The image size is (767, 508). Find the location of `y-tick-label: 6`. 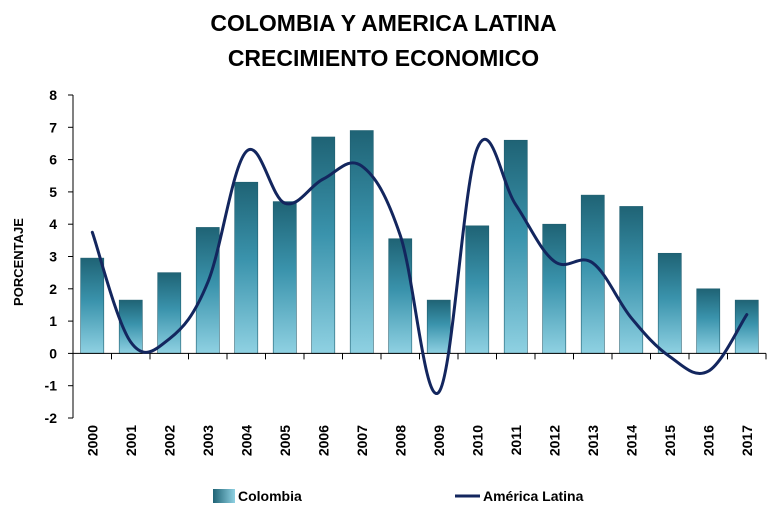

y-tick-label: 6 is located at coordinates (53, 160).